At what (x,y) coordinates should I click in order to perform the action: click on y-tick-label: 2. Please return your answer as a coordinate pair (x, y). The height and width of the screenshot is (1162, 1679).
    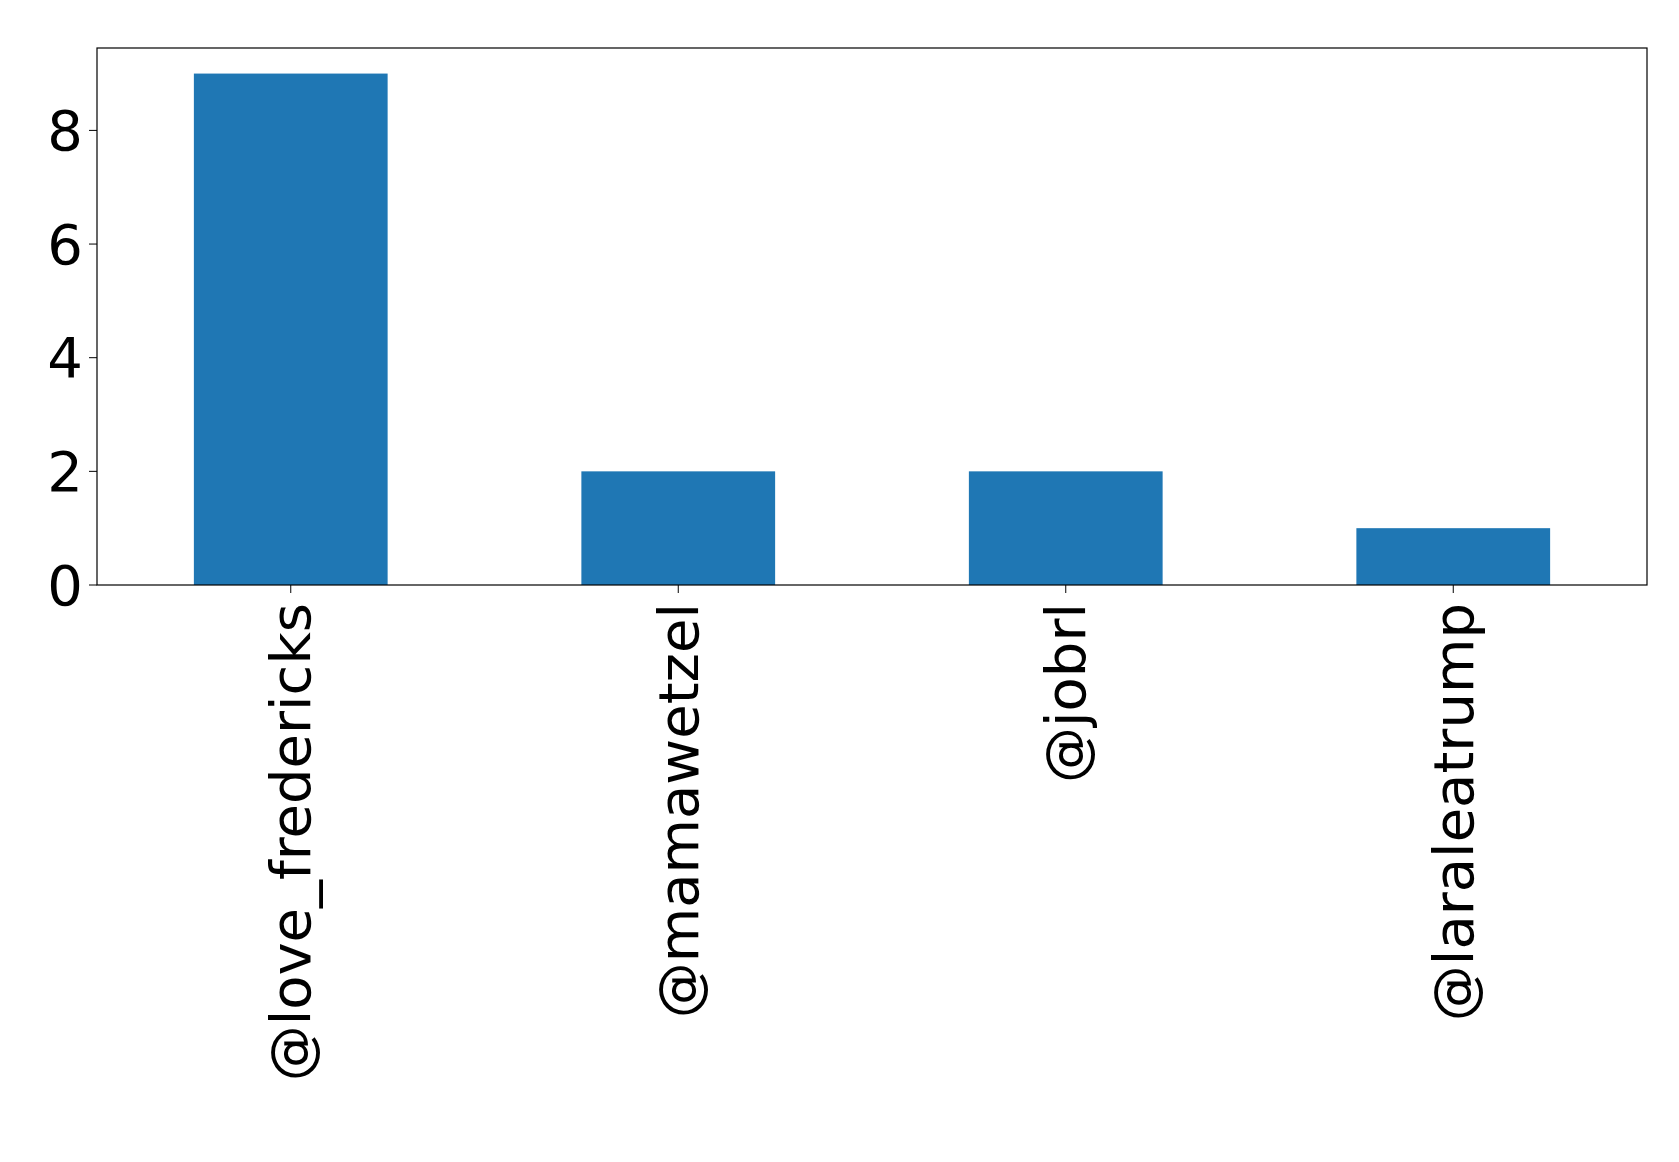
    Looking at the image, I should click on (65, 471).